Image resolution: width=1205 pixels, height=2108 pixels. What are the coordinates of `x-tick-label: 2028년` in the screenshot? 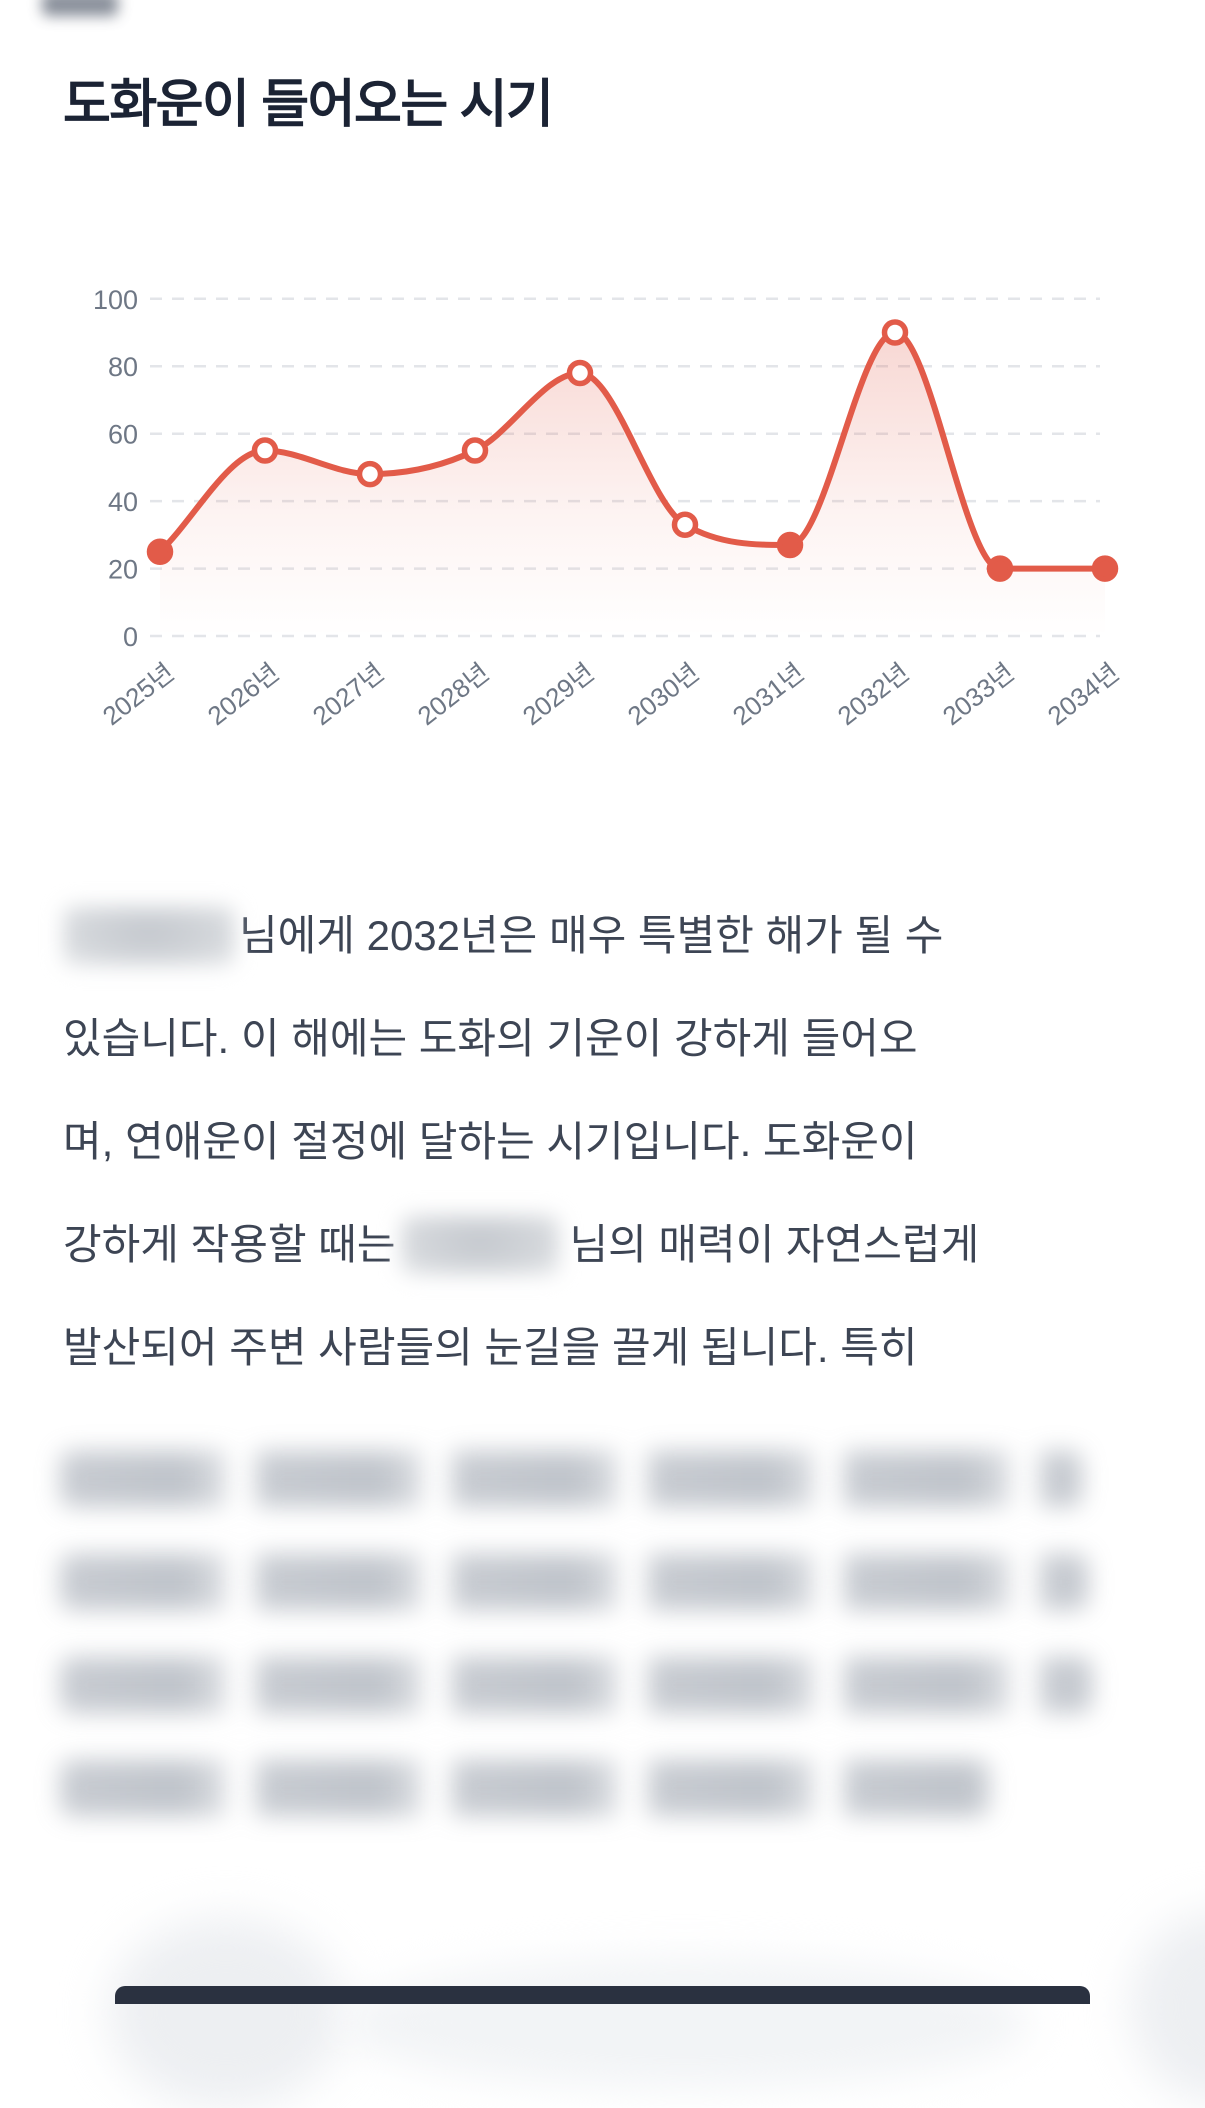 It's located at (453, 694).